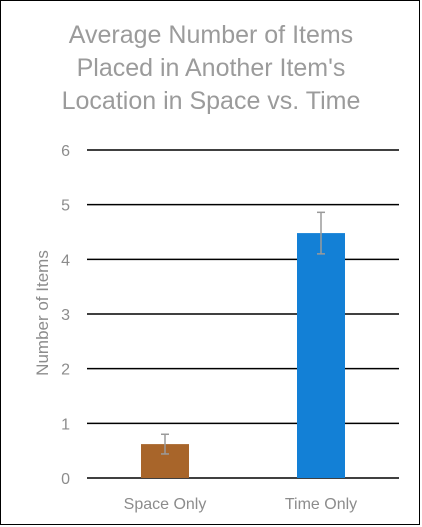 The image size is (422, 527). I want to click on chart-title-line-2: Placed in Another Item's, so click(211, 68).